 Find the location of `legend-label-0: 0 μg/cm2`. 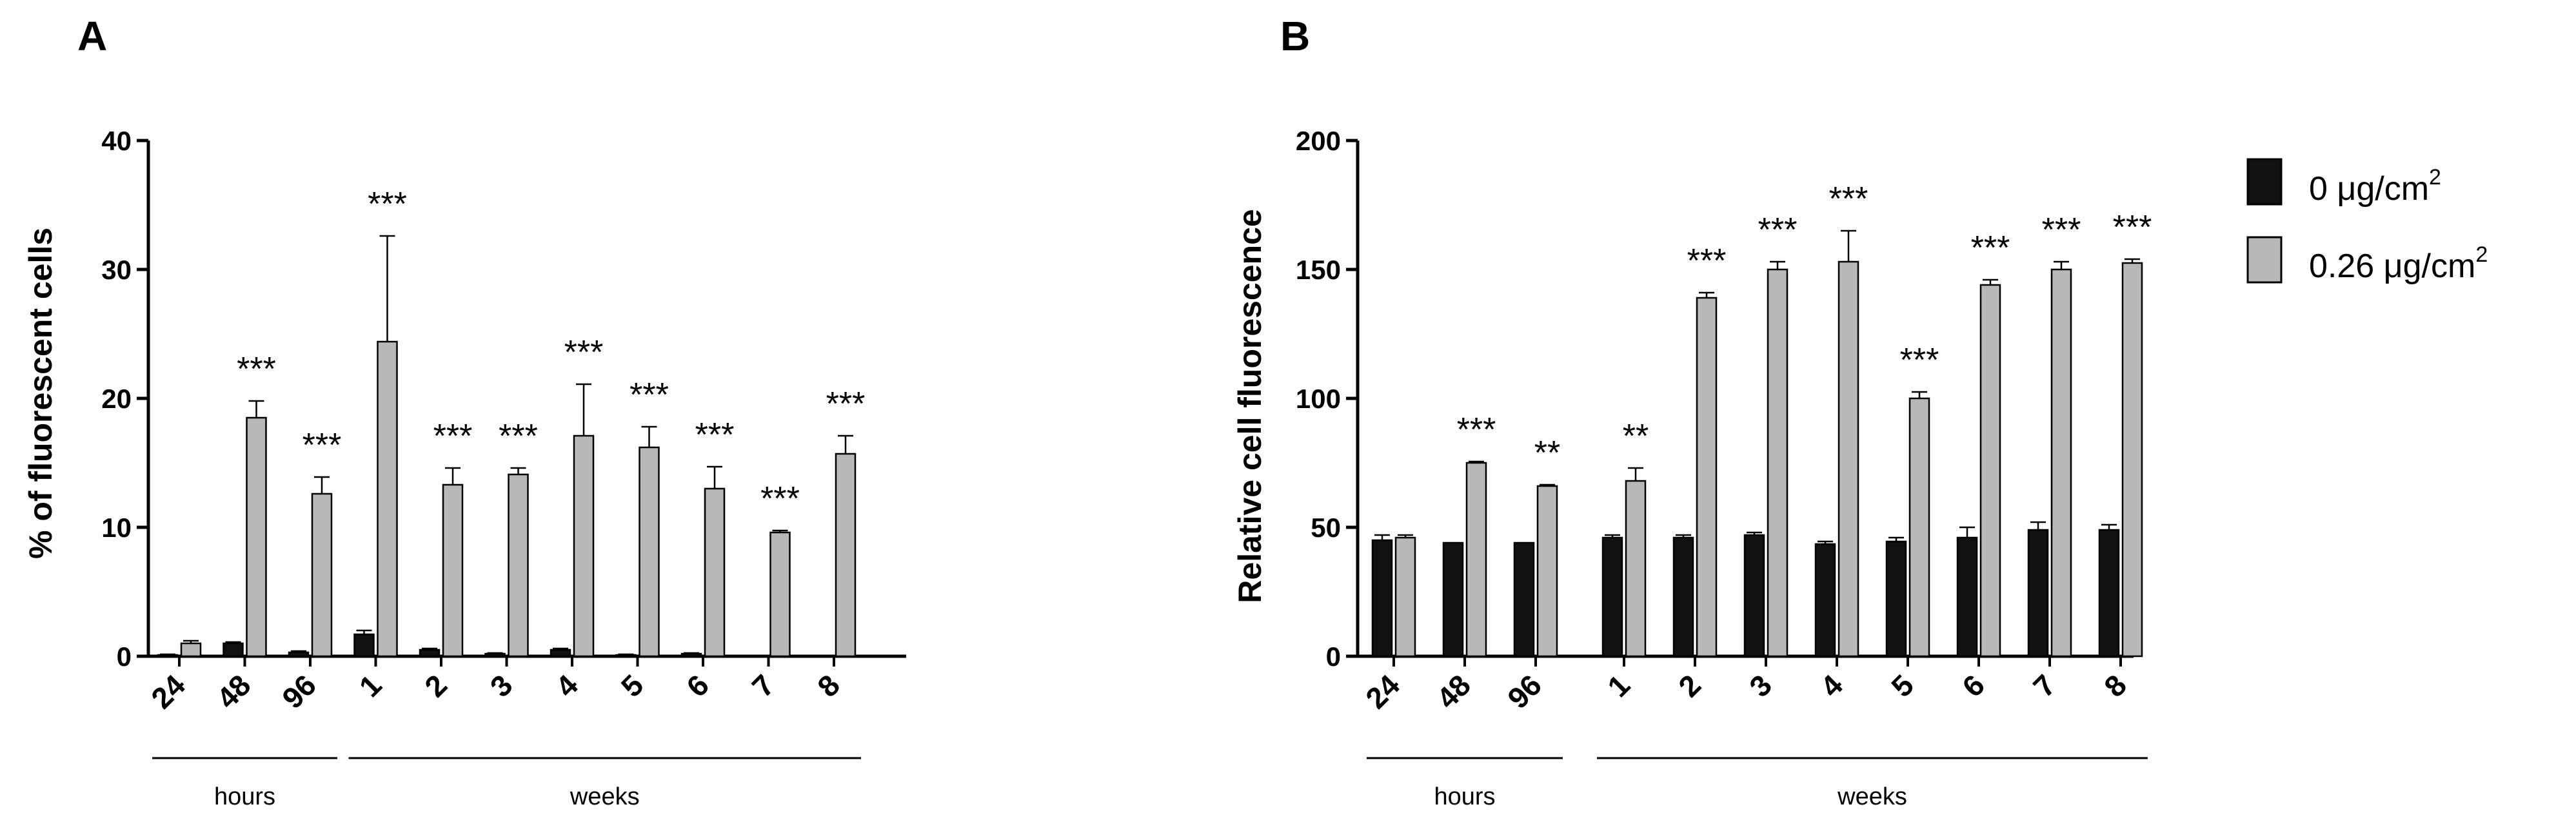

legend-label-0: 0 μg/cm2 is located at coordinates (2375, 187).